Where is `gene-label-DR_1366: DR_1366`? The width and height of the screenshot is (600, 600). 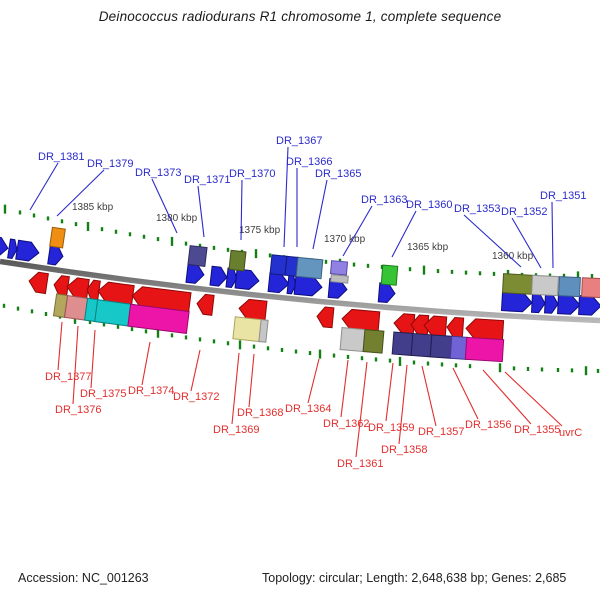
gene-label-DR_1366: DR_1366 is located at coordinates (309, 162).